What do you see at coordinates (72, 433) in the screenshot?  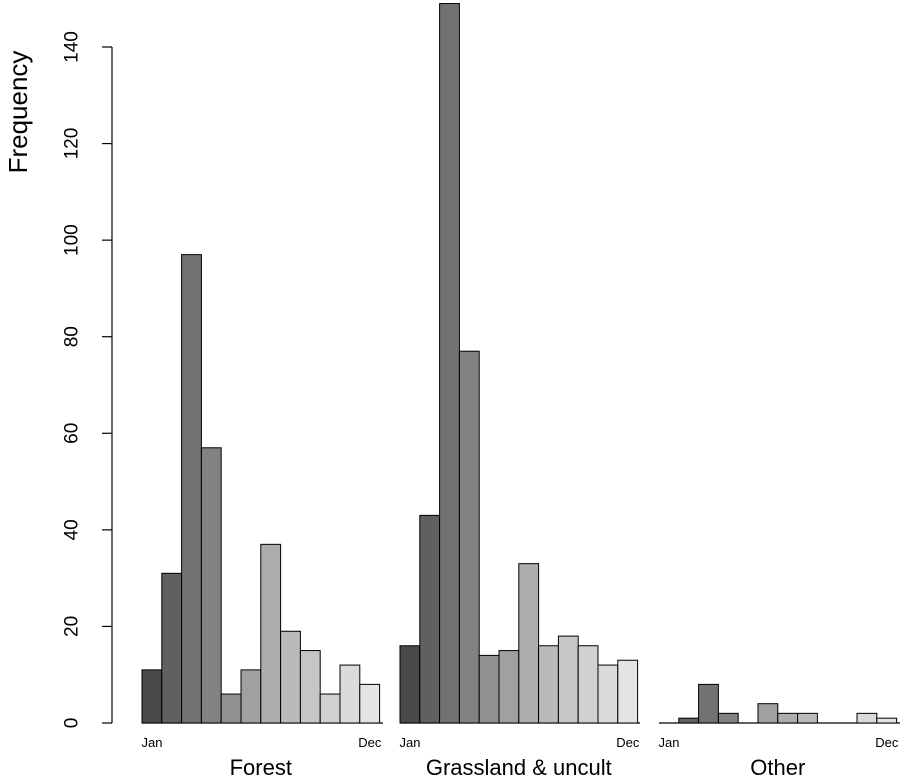 I see `y-tick-label: 60` at bounding box center [72, 433].